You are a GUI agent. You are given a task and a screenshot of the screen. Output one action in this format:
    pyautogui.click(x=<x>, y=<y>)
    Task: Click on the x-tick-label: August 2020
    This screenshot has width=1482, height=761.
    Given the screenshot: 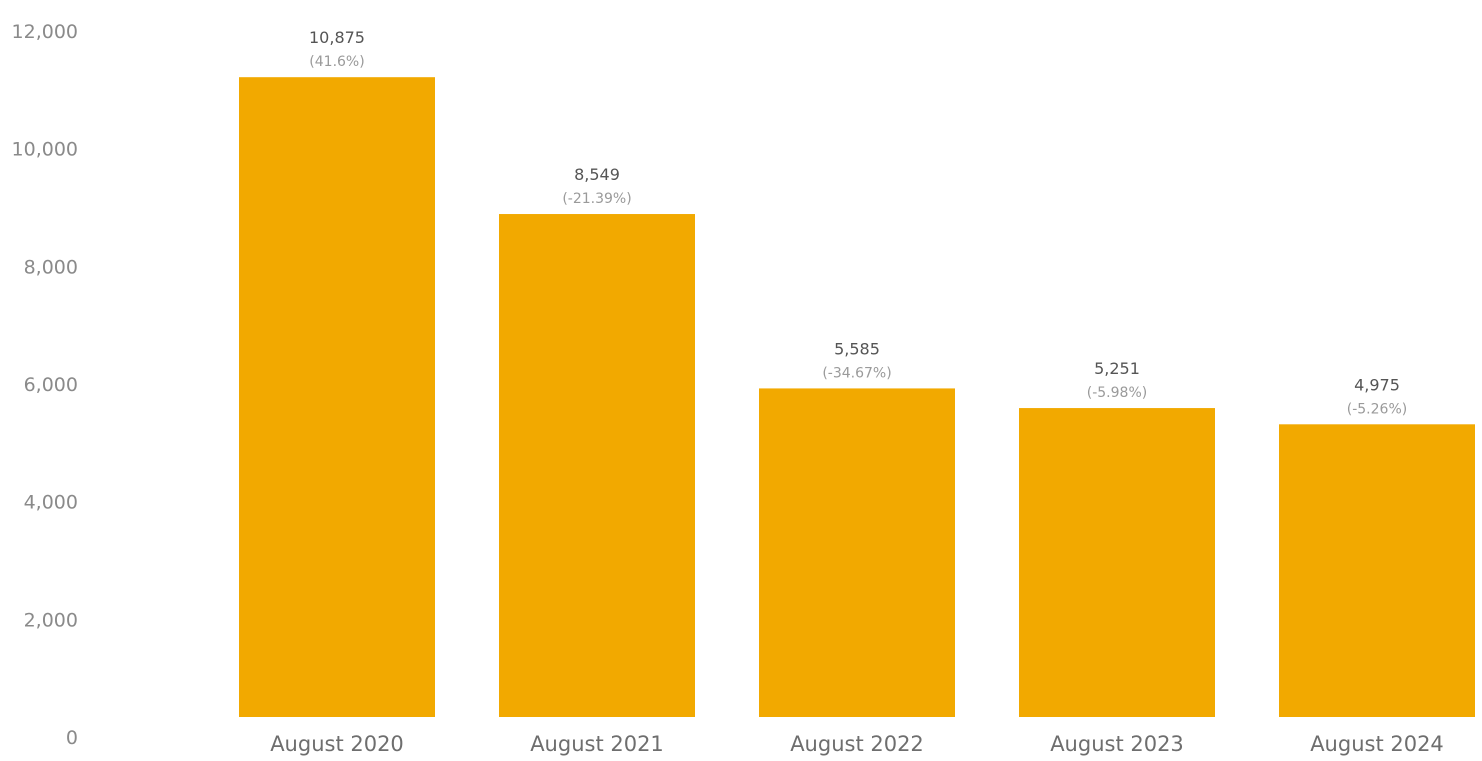 What is the action you would take?
    pyautogui.click(x=337, y=744)
    